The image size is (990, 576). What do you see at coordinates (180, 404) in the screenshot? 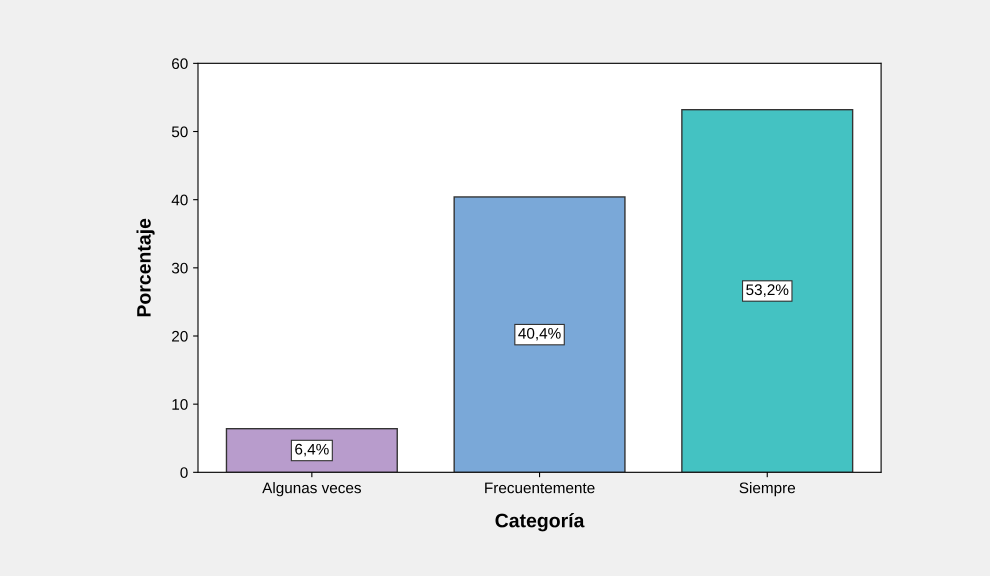
I see `y-tick-label: 10` at bounding box center [180, 404].